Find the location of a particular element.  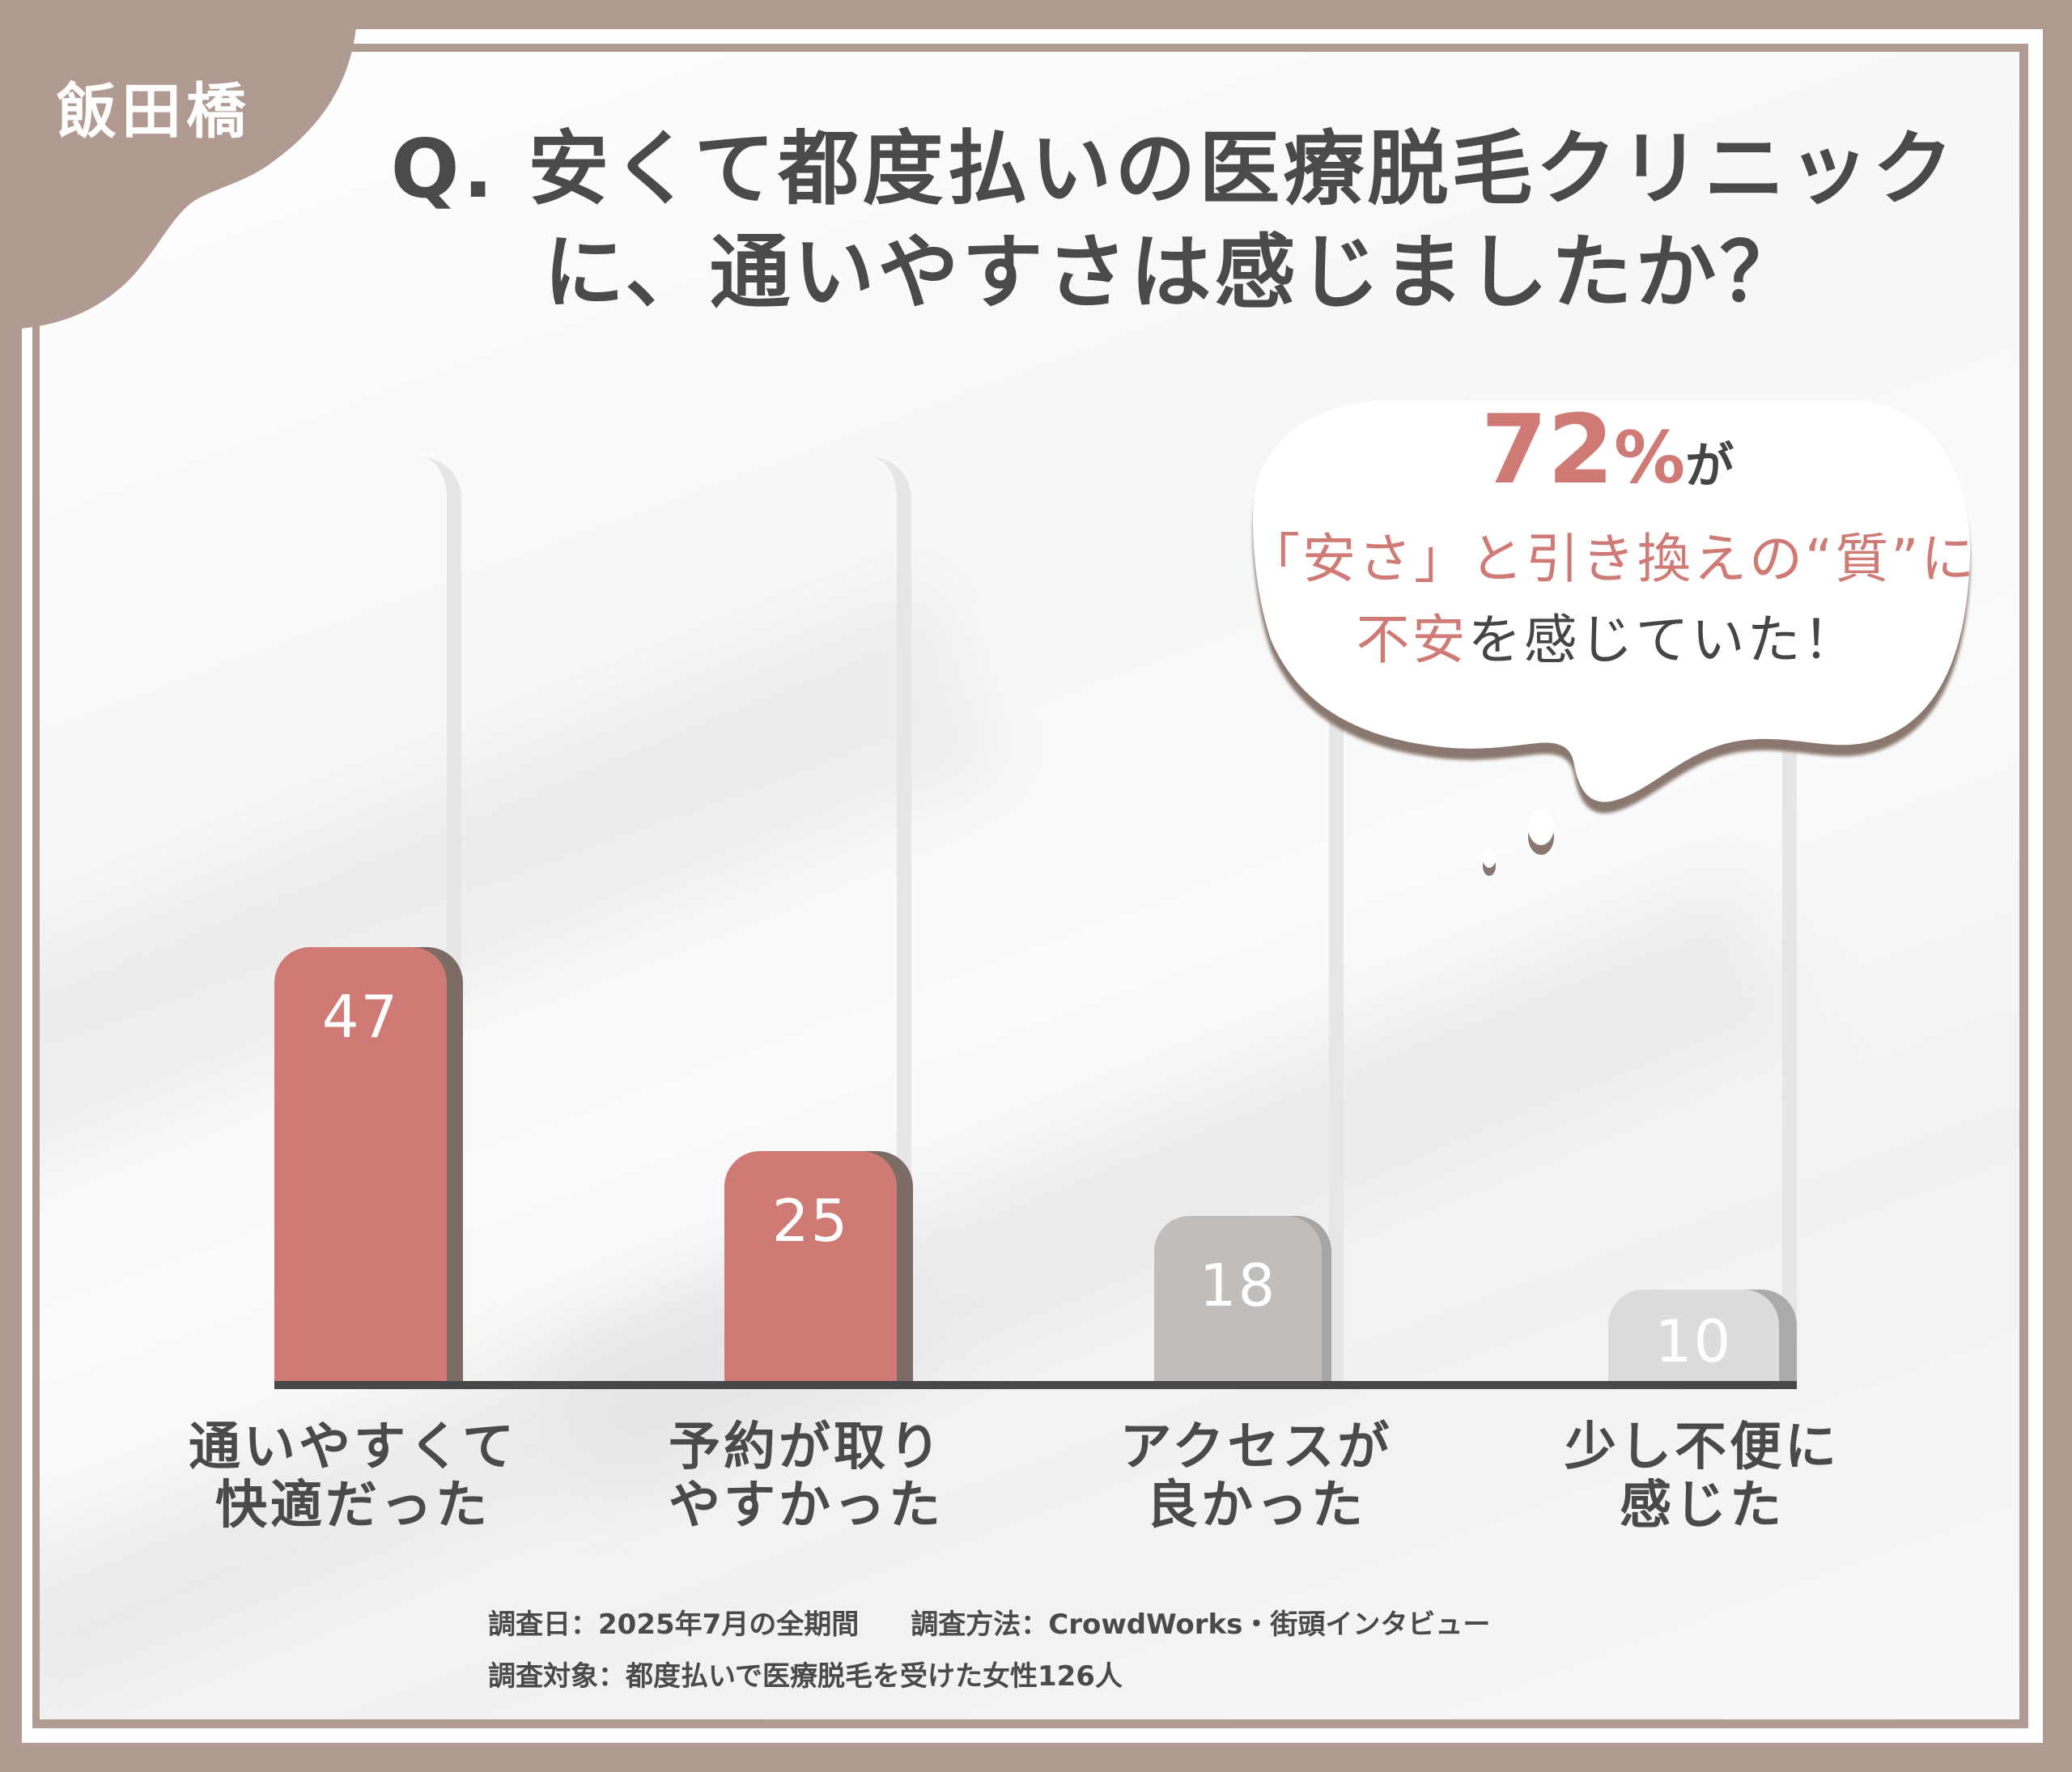

survey-date: 調査日：2025年7月の全期間 is located at coordinates (674, 1625).